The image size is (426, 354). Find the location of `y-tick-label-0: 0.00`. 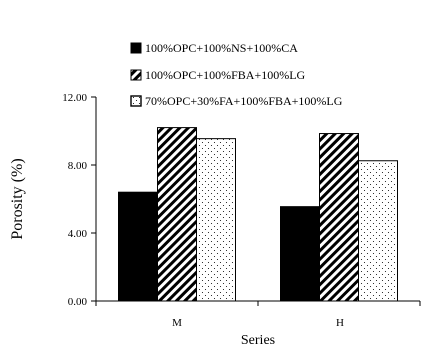

y-tick-label-0: 0.00 is located at coordinates (78, 302).